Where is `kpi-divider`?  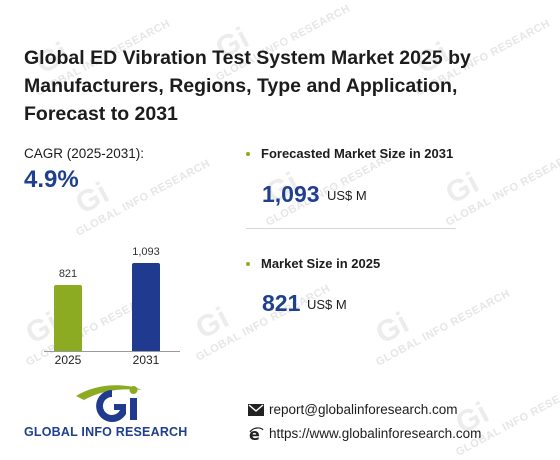 kpi-divider is located at coordinates (351, 228).